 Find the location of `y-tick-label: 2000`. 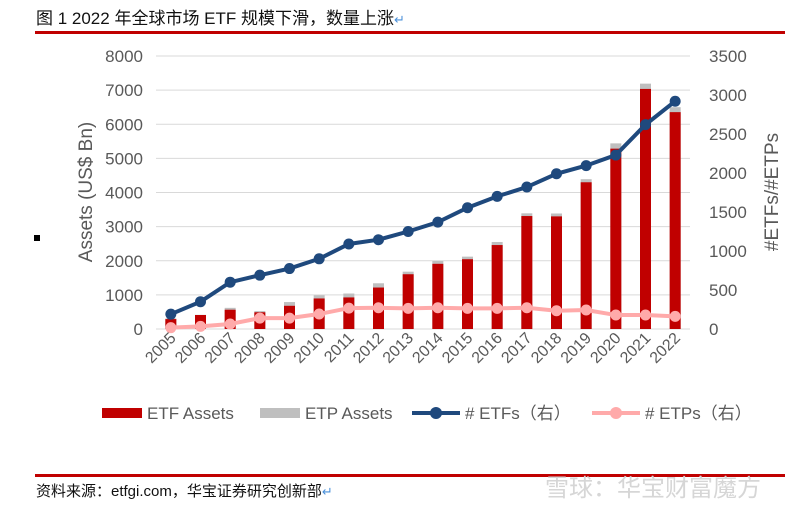

y-tick-label: 2000 is located at coordinates (124, 261).